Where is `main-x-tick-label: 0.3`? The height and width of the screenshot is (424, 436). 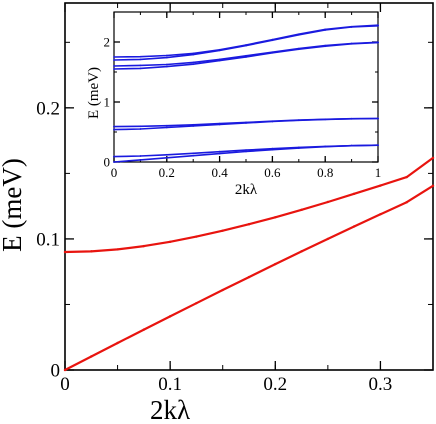
main-x-tick-label: 0.3 is located at coordinates (381, 384).